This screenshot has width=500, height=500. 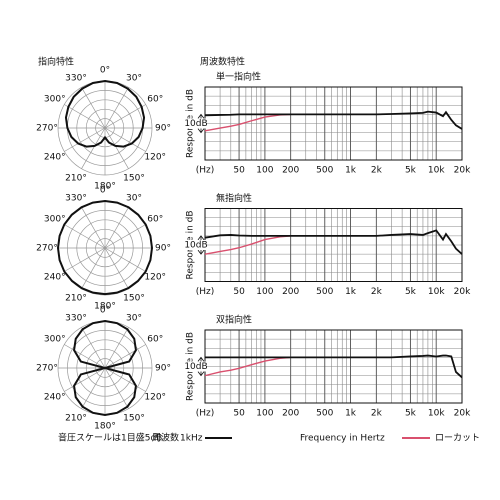 I want to click on panel-title: 単一指向性, so click(x=238, y=77).